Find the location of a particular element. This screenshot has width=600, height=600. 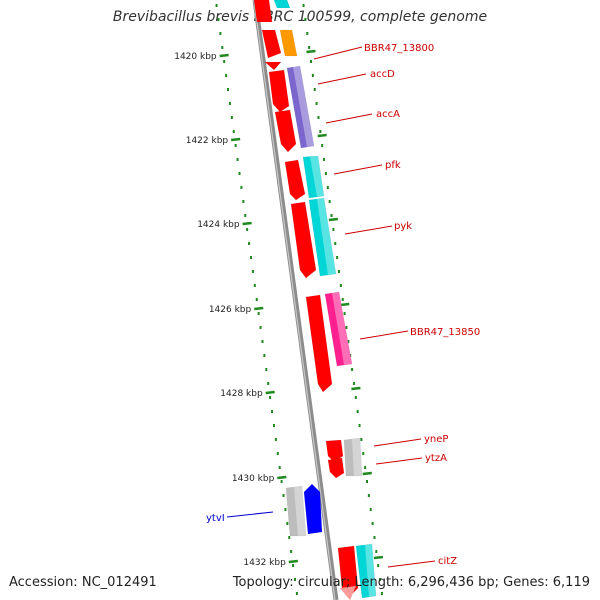

scale-ticks-right is located at coordinates (342, 299).